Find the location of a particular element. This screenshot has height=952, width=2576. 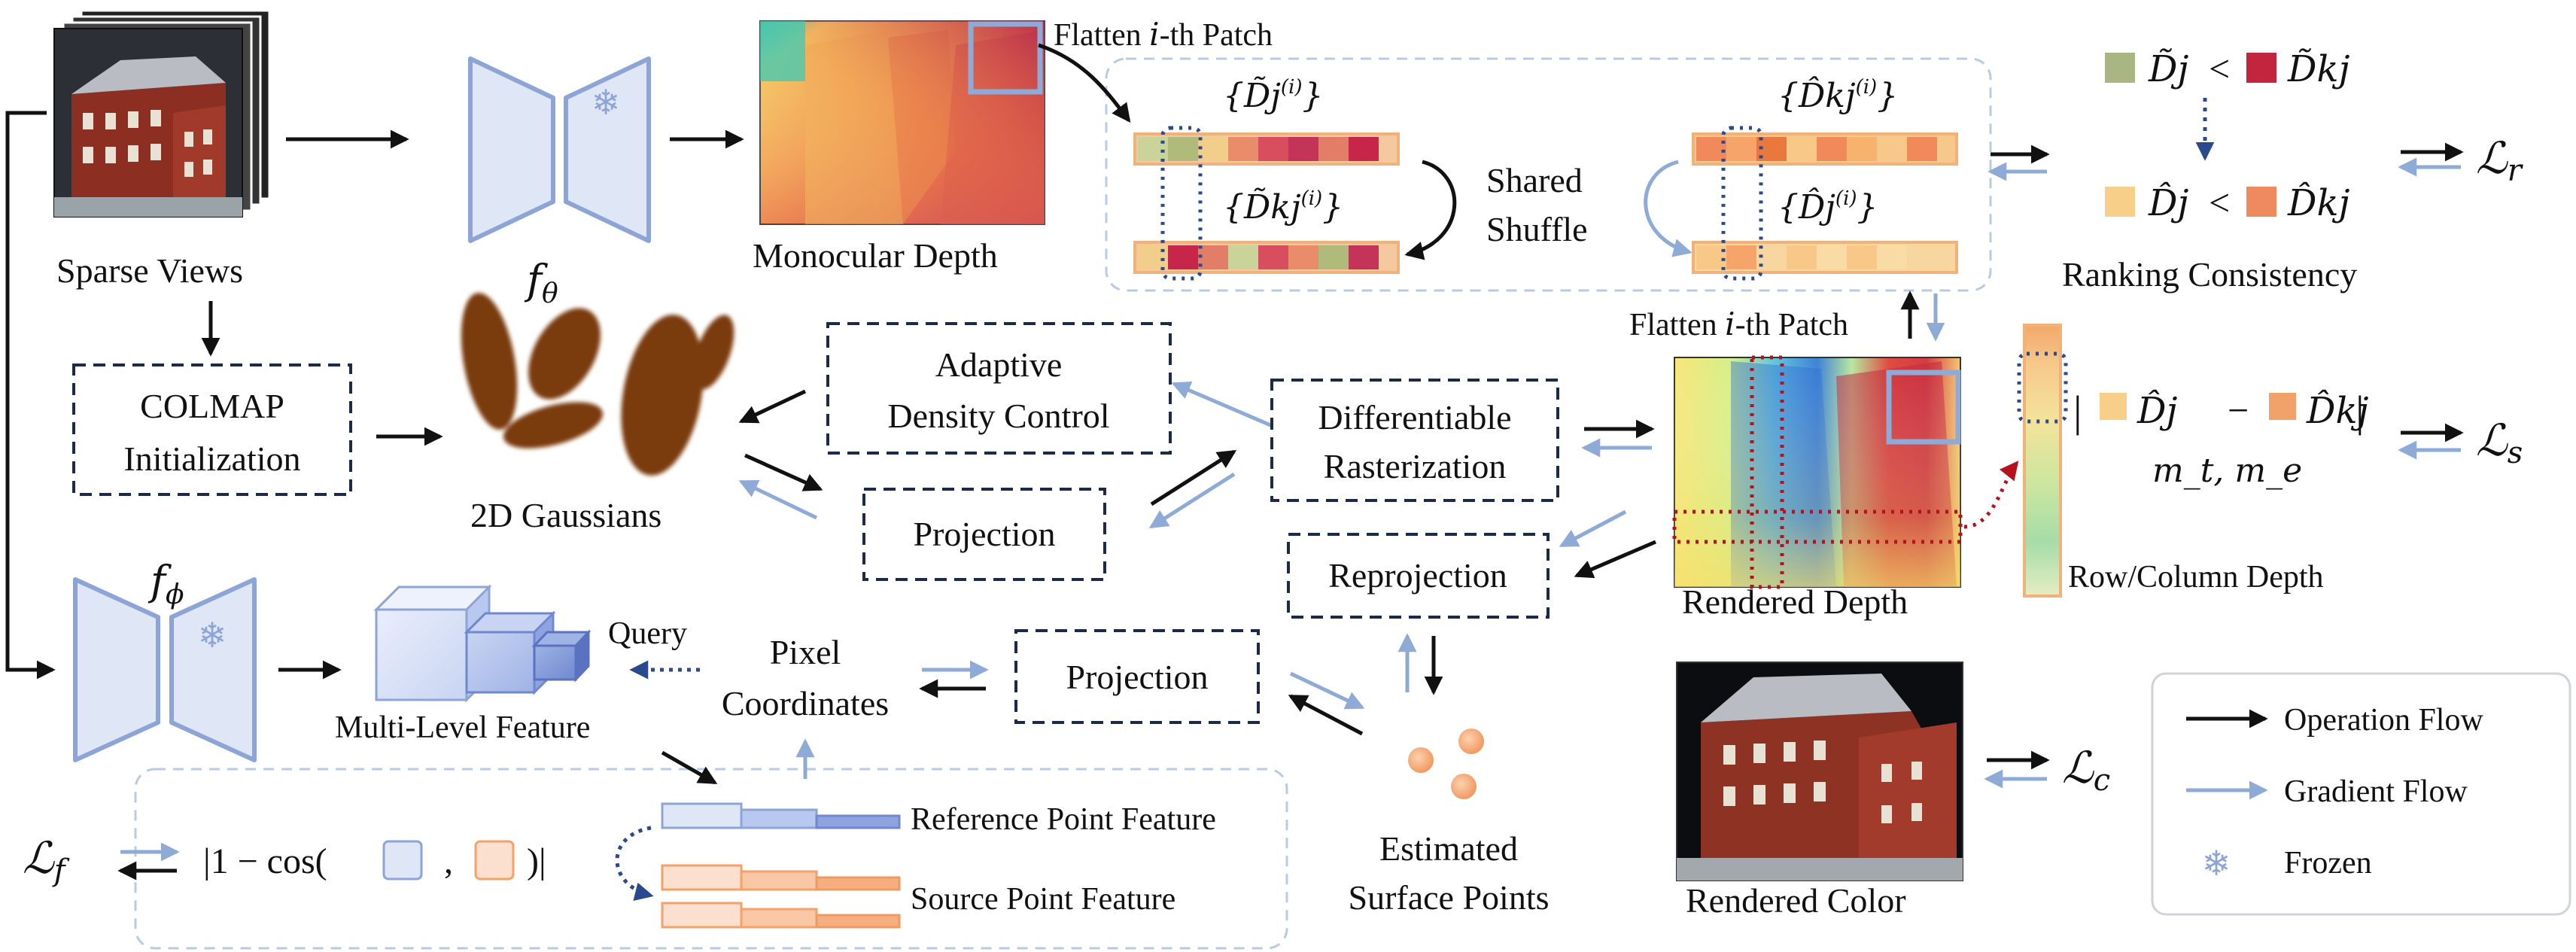

gaussians-2d is located at coordinates (597, 384).